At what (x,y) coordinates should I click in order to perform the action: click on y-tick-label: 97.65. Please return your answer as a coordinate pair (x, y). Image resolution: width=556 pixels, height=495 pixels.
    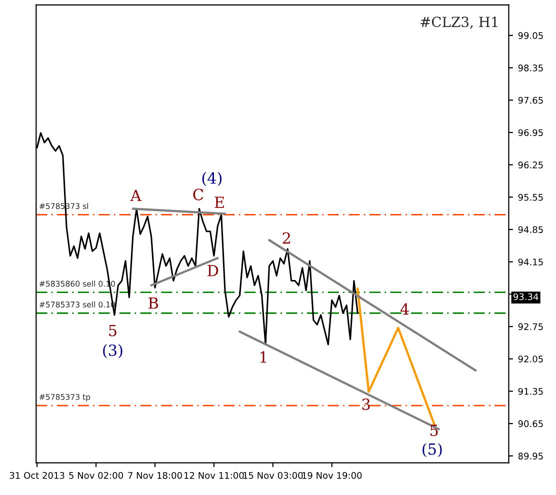
    Looking at the image, I should click on (530, 100).